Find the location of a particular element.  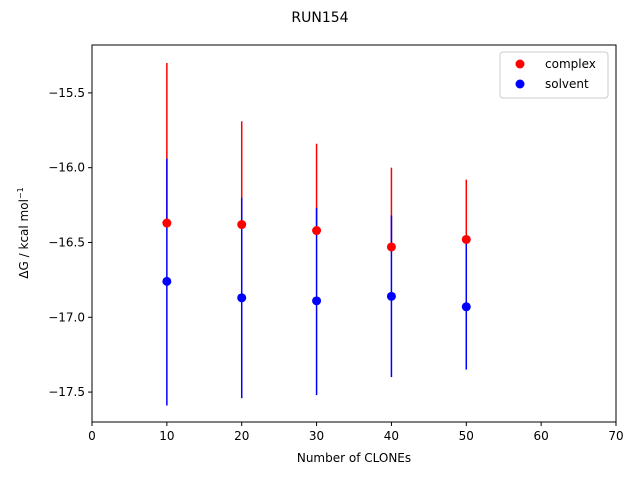

x-tick-label: 60 is located at coordinates (541, 436).